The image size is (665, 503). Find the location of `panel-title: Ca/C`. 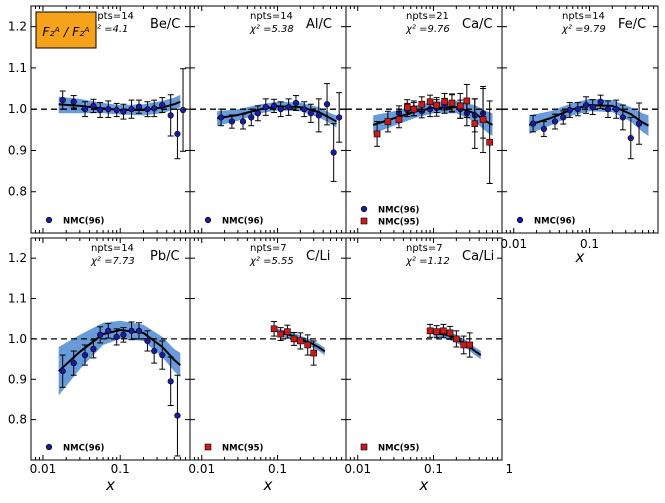

panel-title: Ca/C is located at coordinates (477, 24).